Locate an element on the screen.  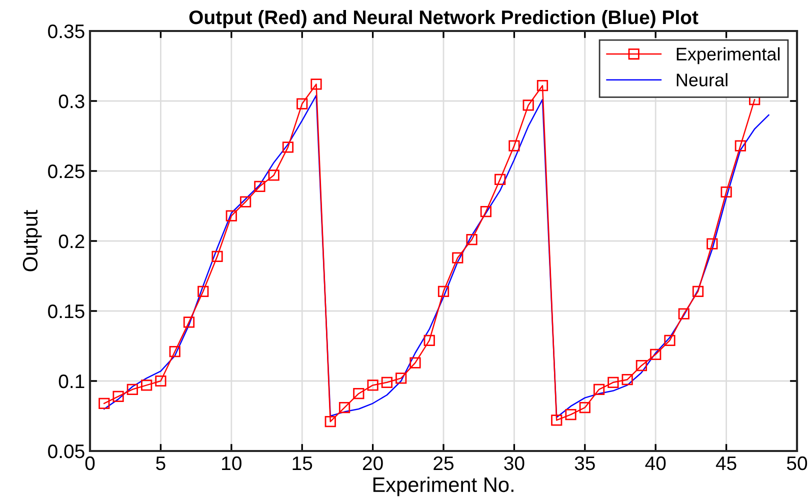
y-tick-label: 0.25 is located at coordinates (66, 171).